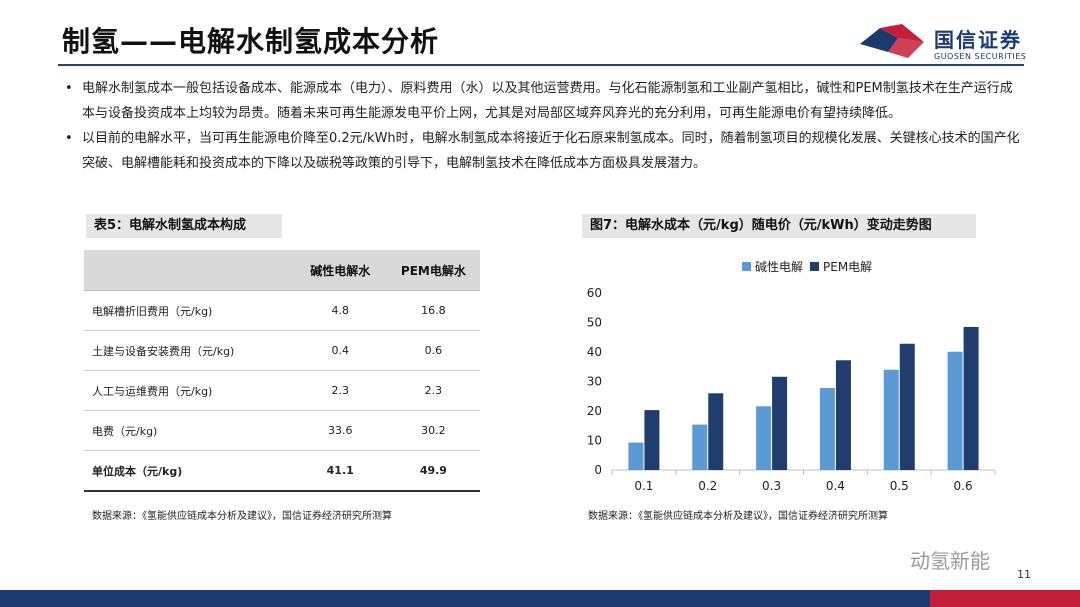 The width and height of the screenshot is (1080, 607). Describe the element at coordinates (738, 516) in the screenshot. I see `chart-source: 数据来源：《氢能供应链成本分析及建议》，国信证券经济研究所测算` at that location.